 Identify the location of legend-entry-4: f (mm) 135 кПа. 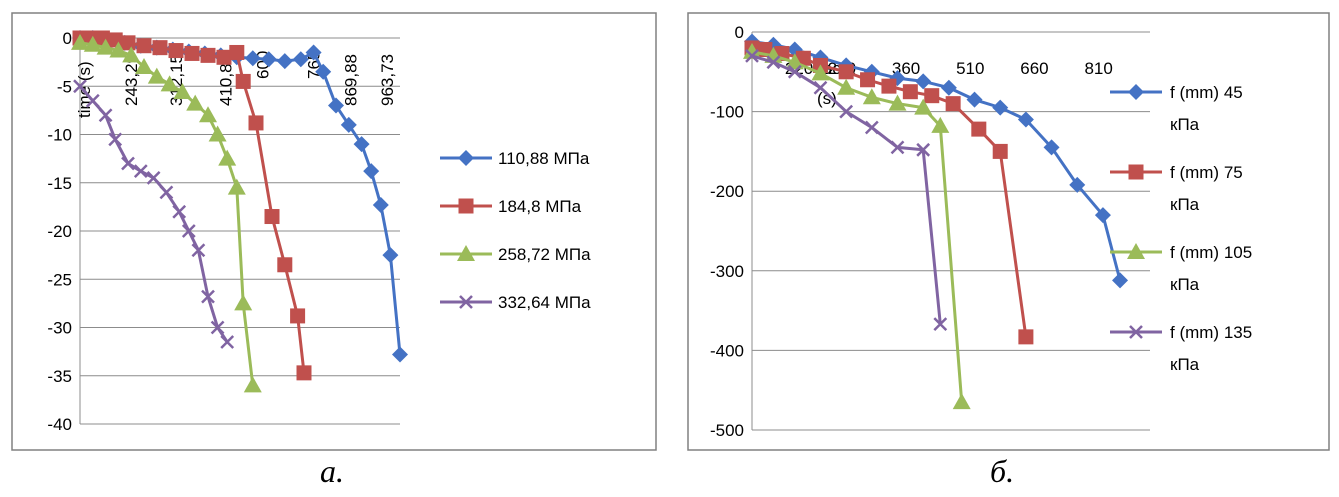
(1181, 348).